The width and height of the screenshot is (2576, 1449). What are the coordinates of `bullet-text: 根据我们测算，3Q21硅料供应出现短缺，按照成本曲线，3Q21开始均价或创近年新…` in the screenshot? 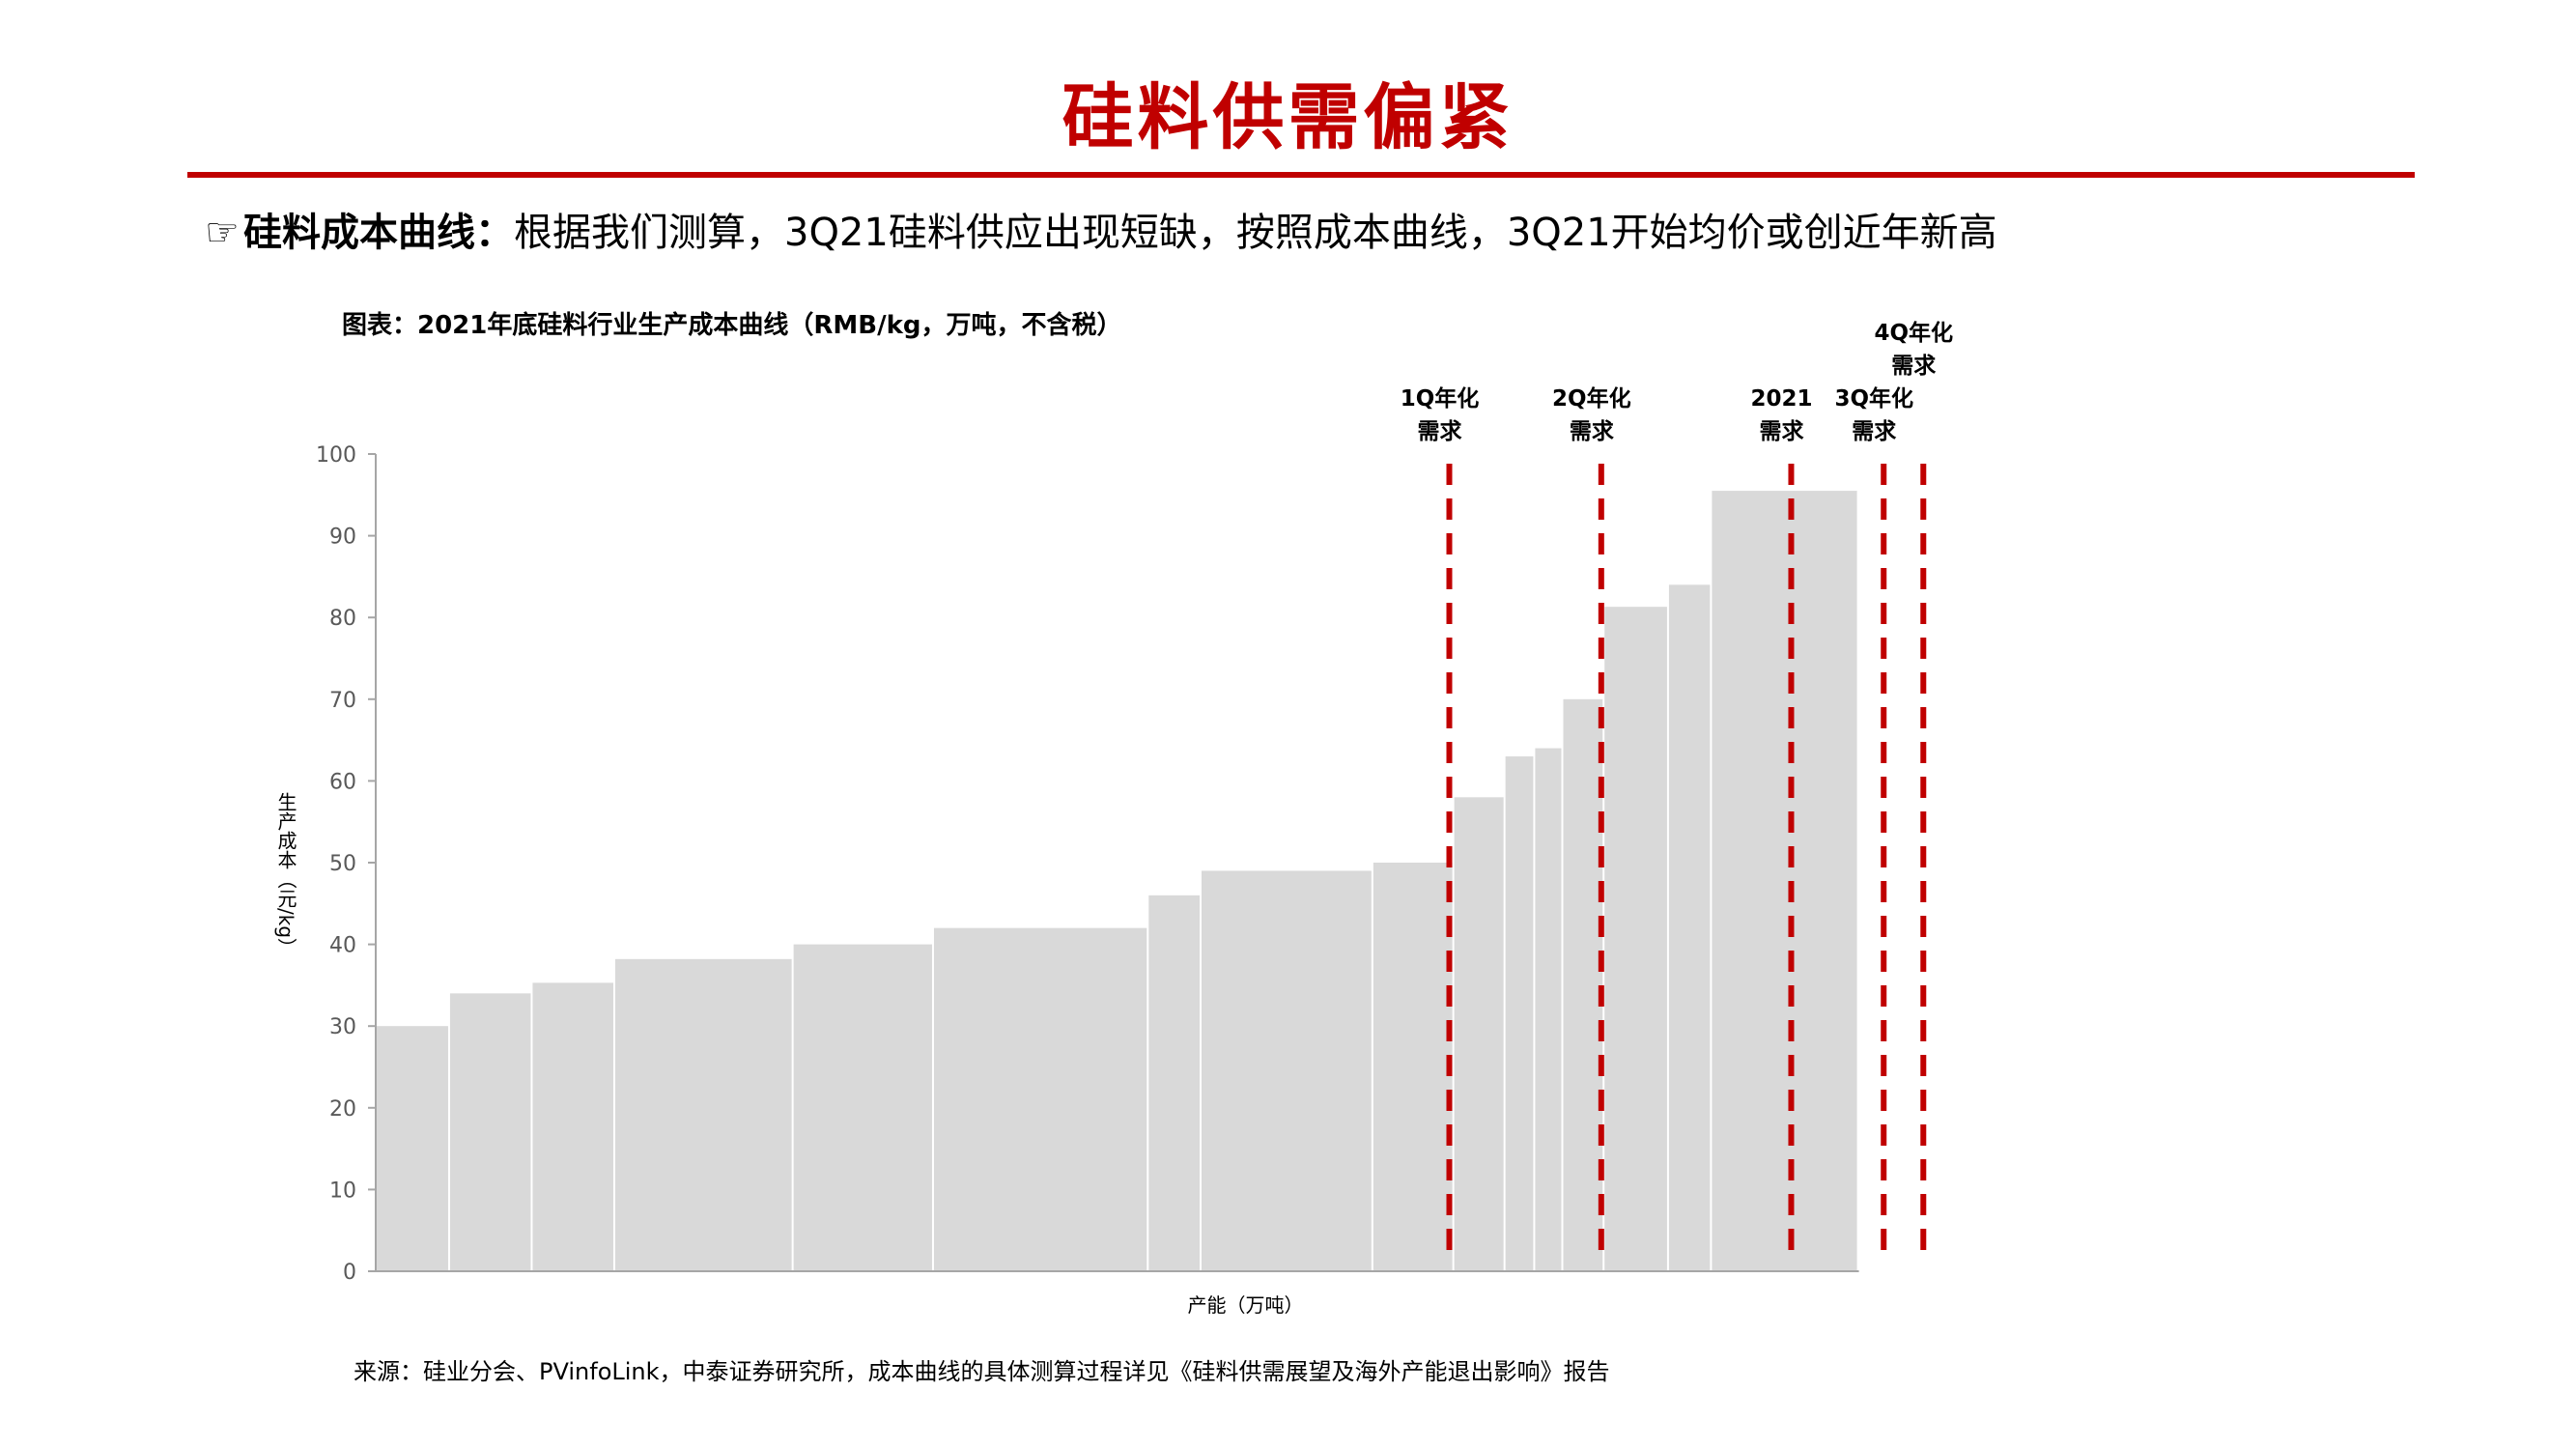 It's located at (1255, 233).